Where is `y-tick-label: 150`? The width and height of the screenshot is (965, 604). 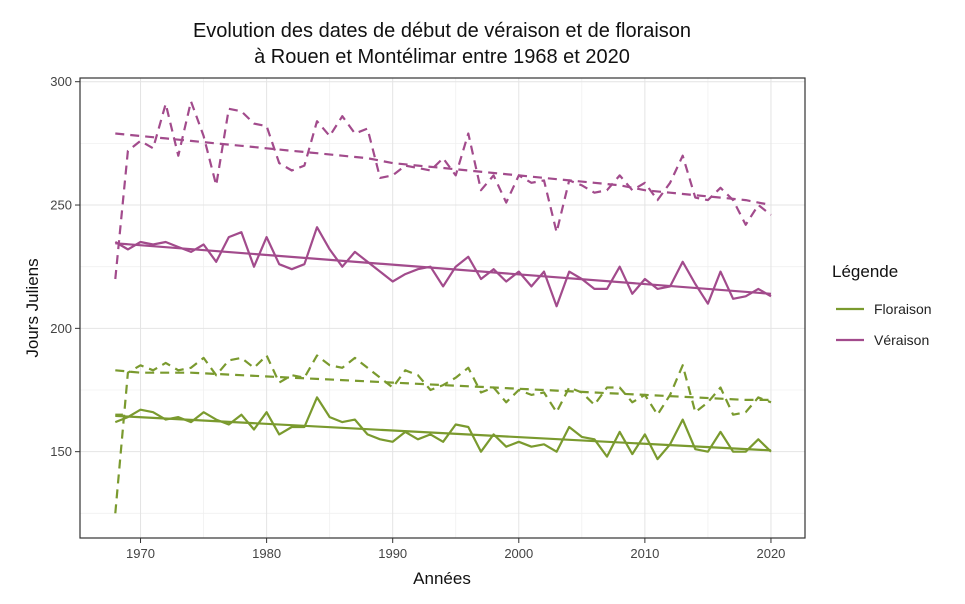 y-tick-label: 150 is located at coordinates (61, 451).